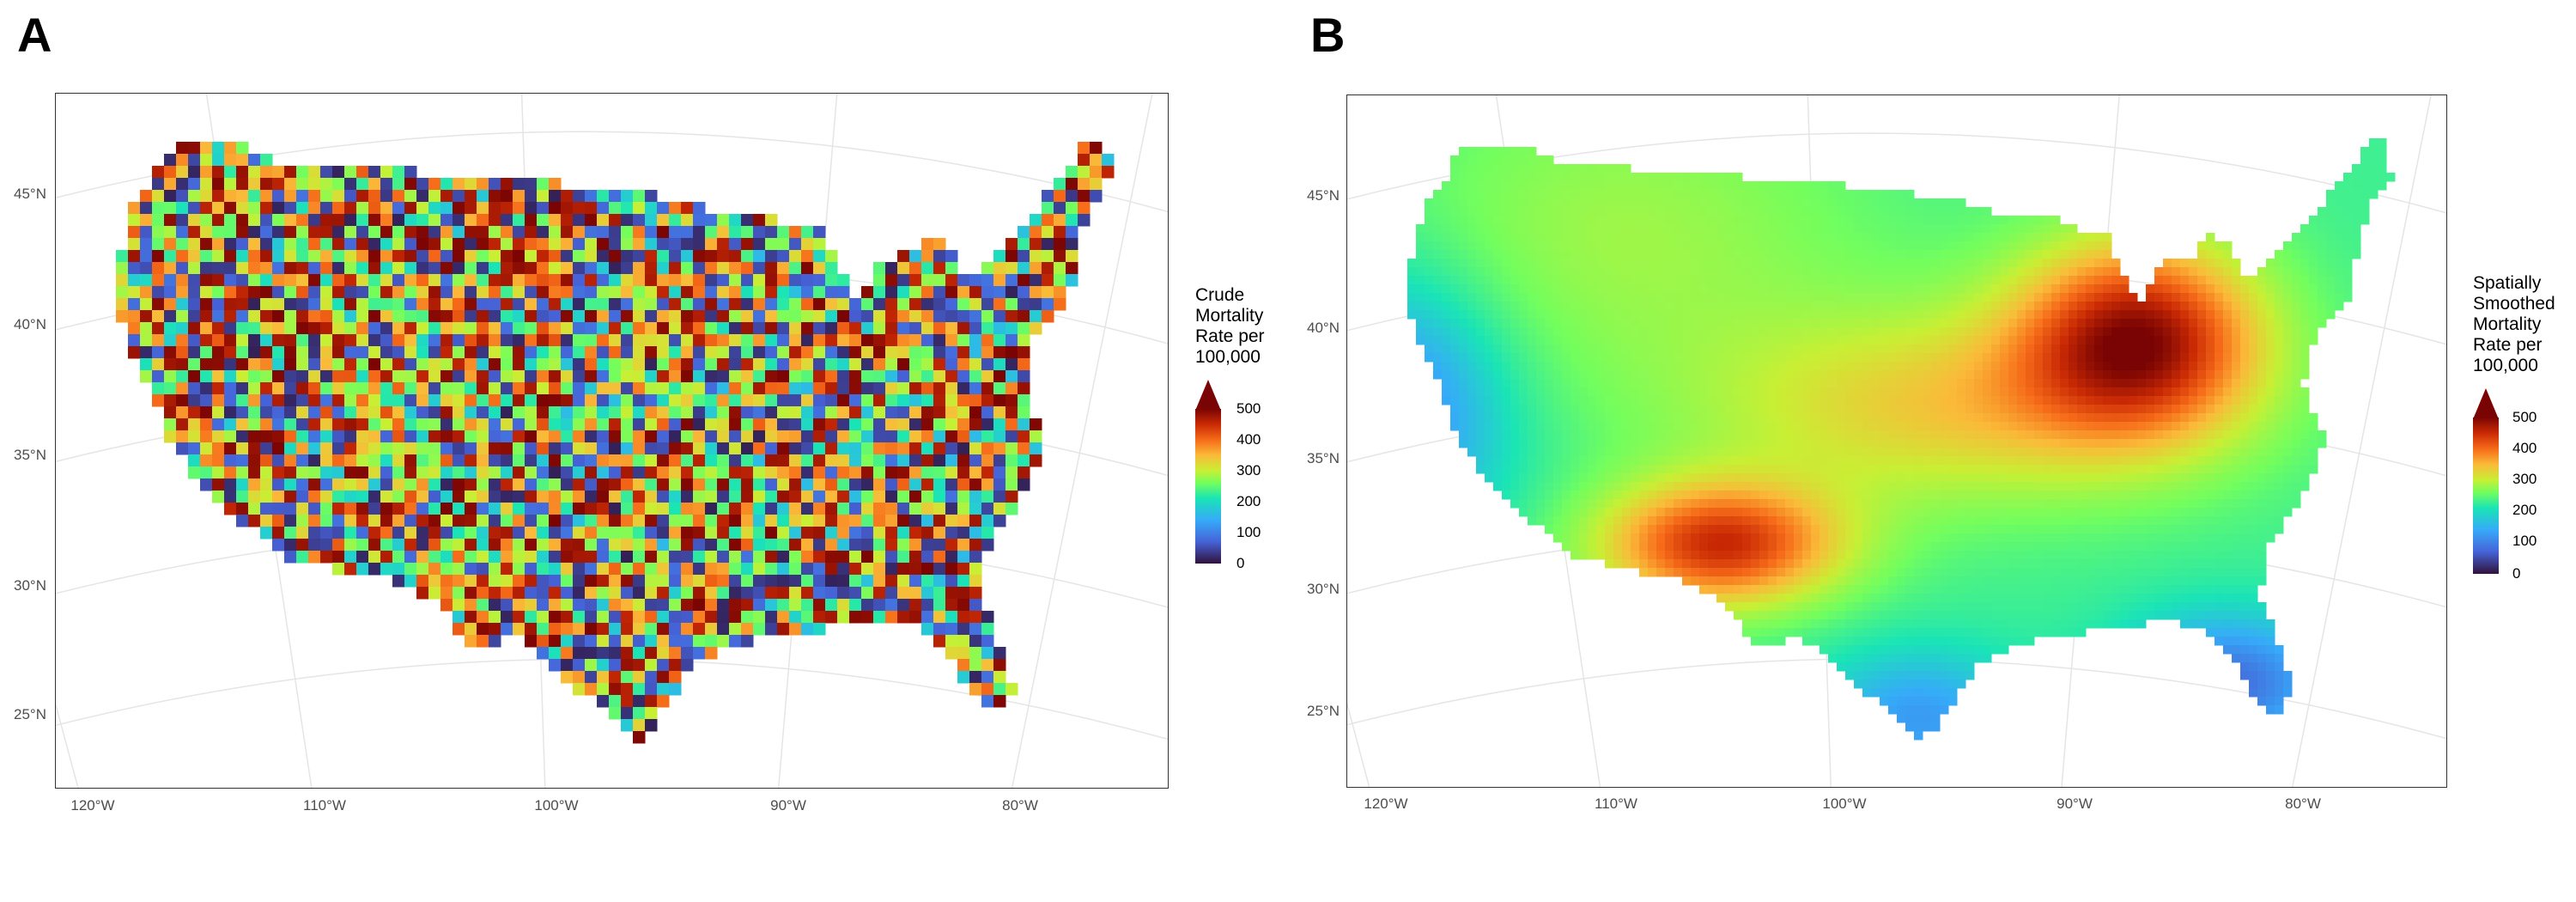  Describe the element at coordinates (30, 714) in the screenshot. I see `lat-tick-25-a: 25°N` at that location.